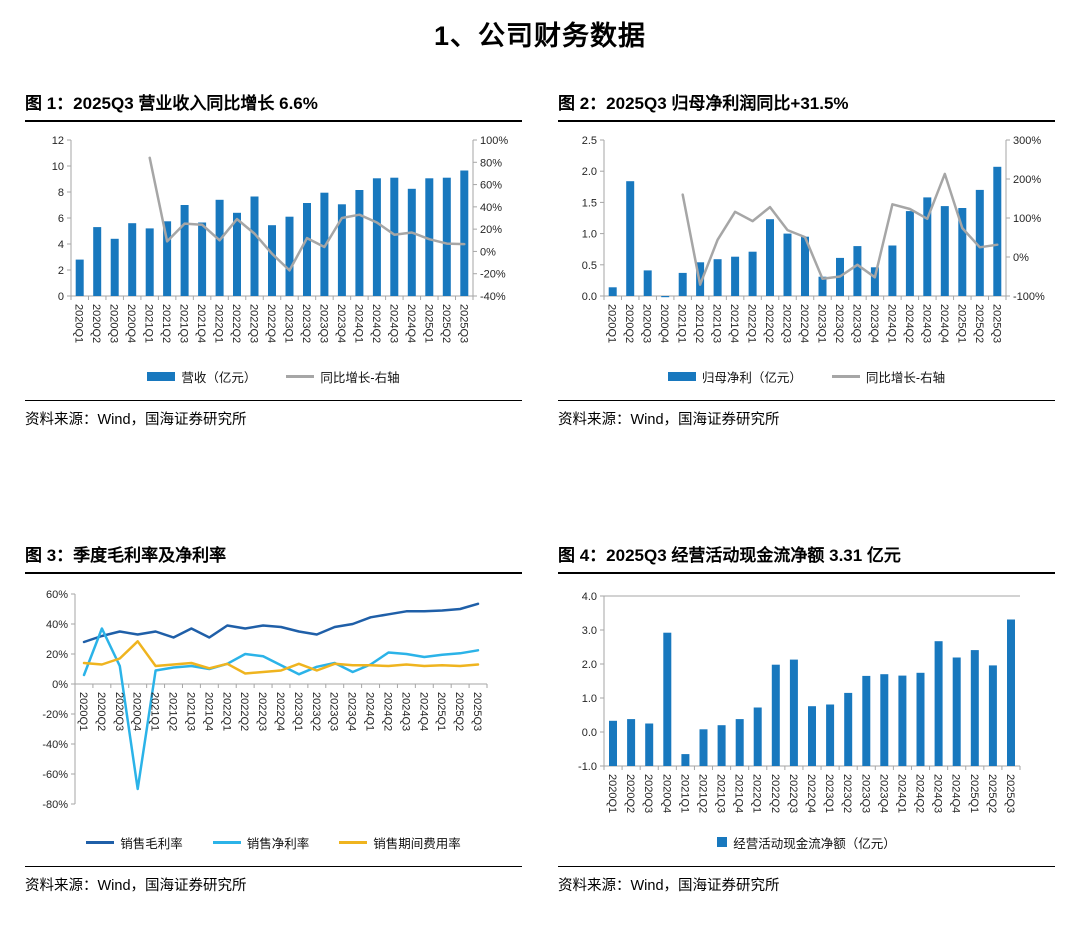  Describe the element at coordinates (684, 793) in the screenshot. I see `x-tick-label: 2021Q1` at that location.